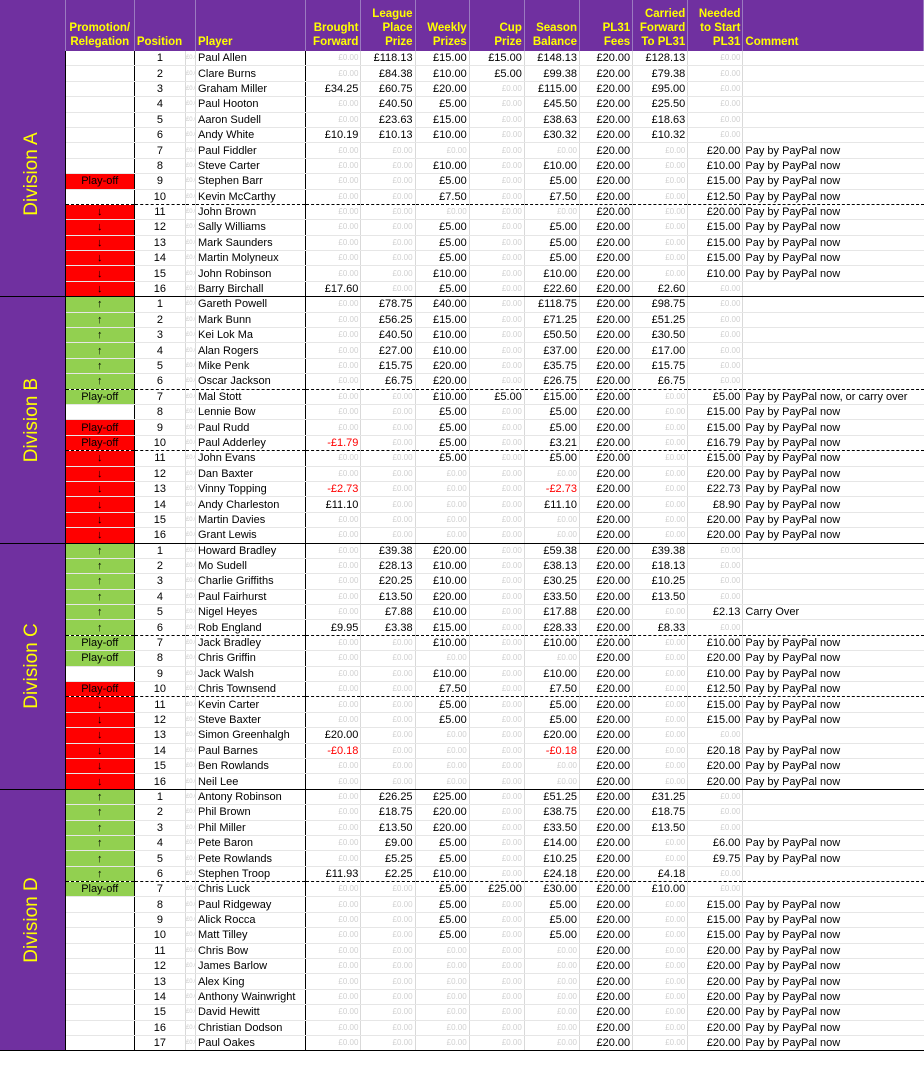 This screenshot has height=1065, width=924. I want to click on season-balance-cell: £30.32, so click(552, 135).